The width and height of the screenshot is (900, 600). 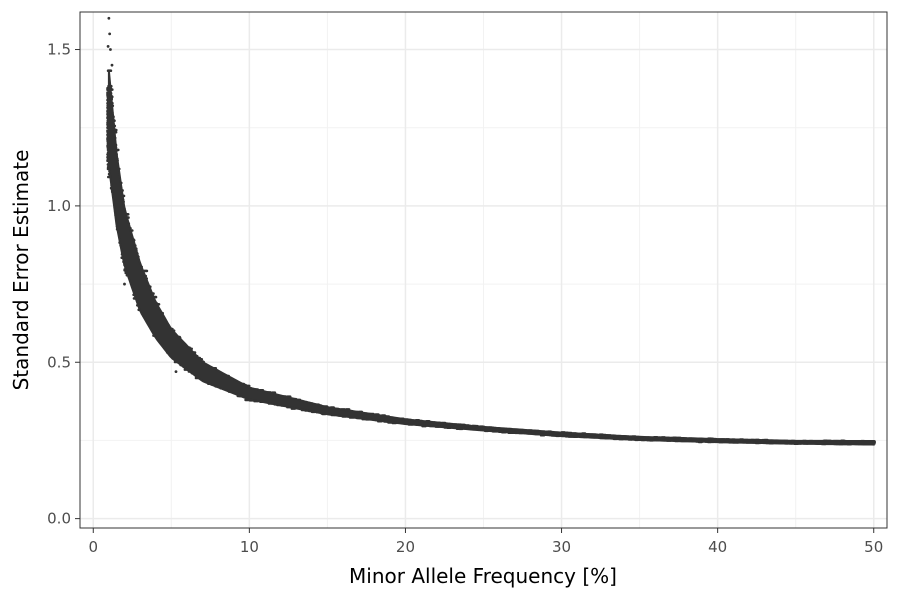 What do you see at coordinates (59, 50) in the screenshot?
I see `y-tick-label: 1.5` at bounding box center [59, 50].